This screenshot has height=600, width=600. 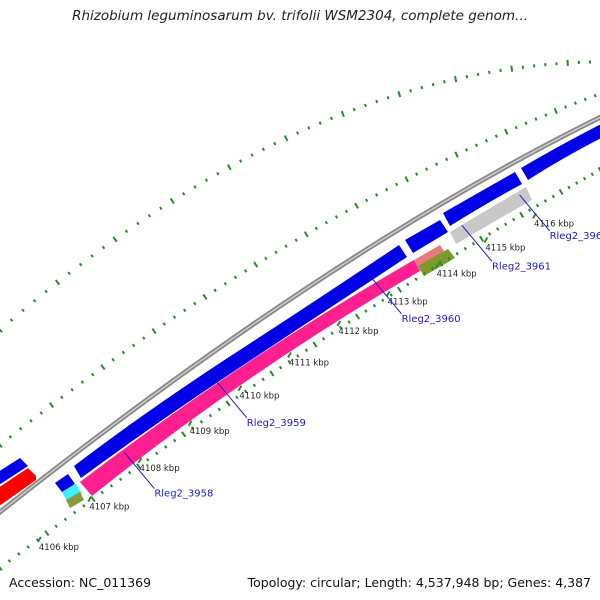 I want to click on cds-forward-small, so click(x=65, y=483).